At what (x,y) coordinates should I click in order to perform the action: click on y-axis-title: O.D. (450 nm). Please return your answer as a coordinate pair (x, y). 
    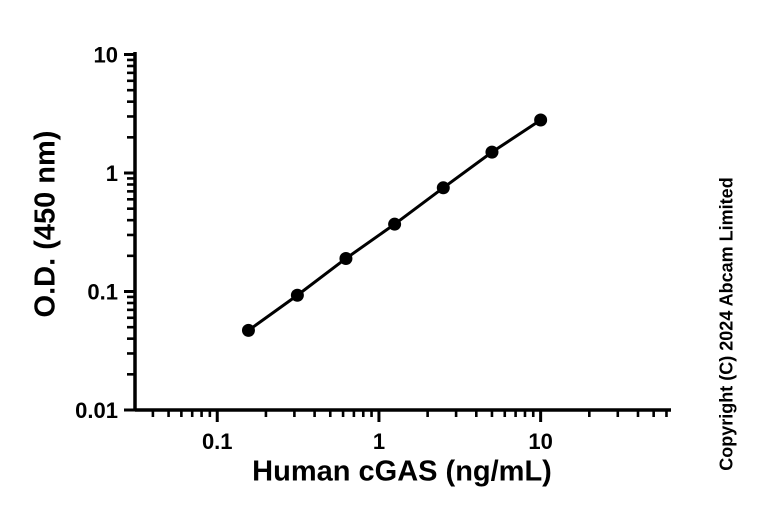
    Looking at the image, I should click on (45, 224).